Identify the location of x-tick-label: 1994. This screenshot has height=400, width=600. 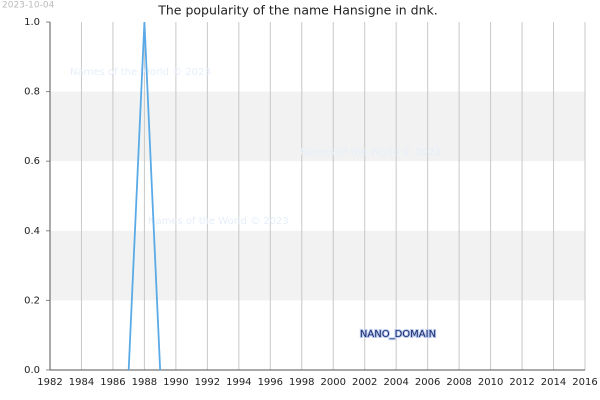
(238, 382).